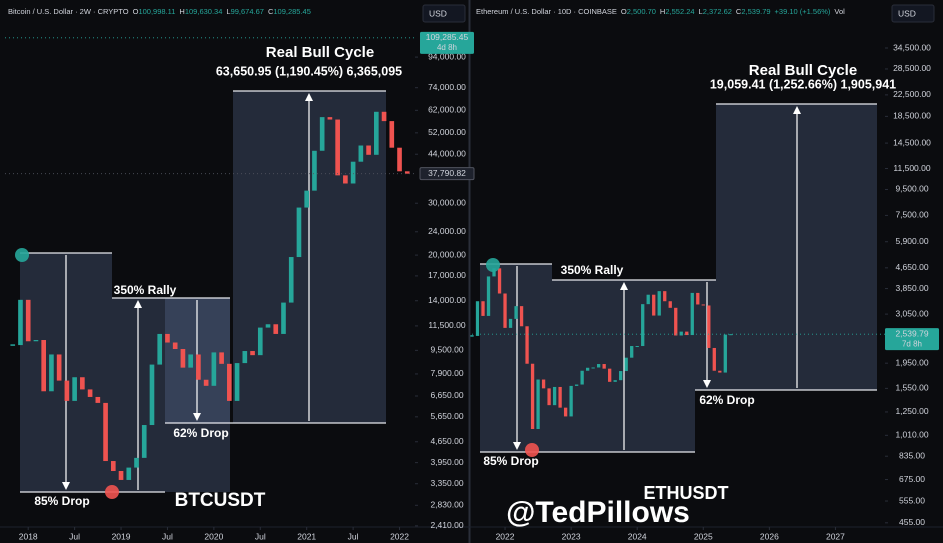 This screenshot has width=943, height=543. What do you see at coordinates (309, 71) in the screenshot?
I see `cycle-stats: 63,650.95 (1,190.45%) 6,365,095` at bounding box center [309, 71].